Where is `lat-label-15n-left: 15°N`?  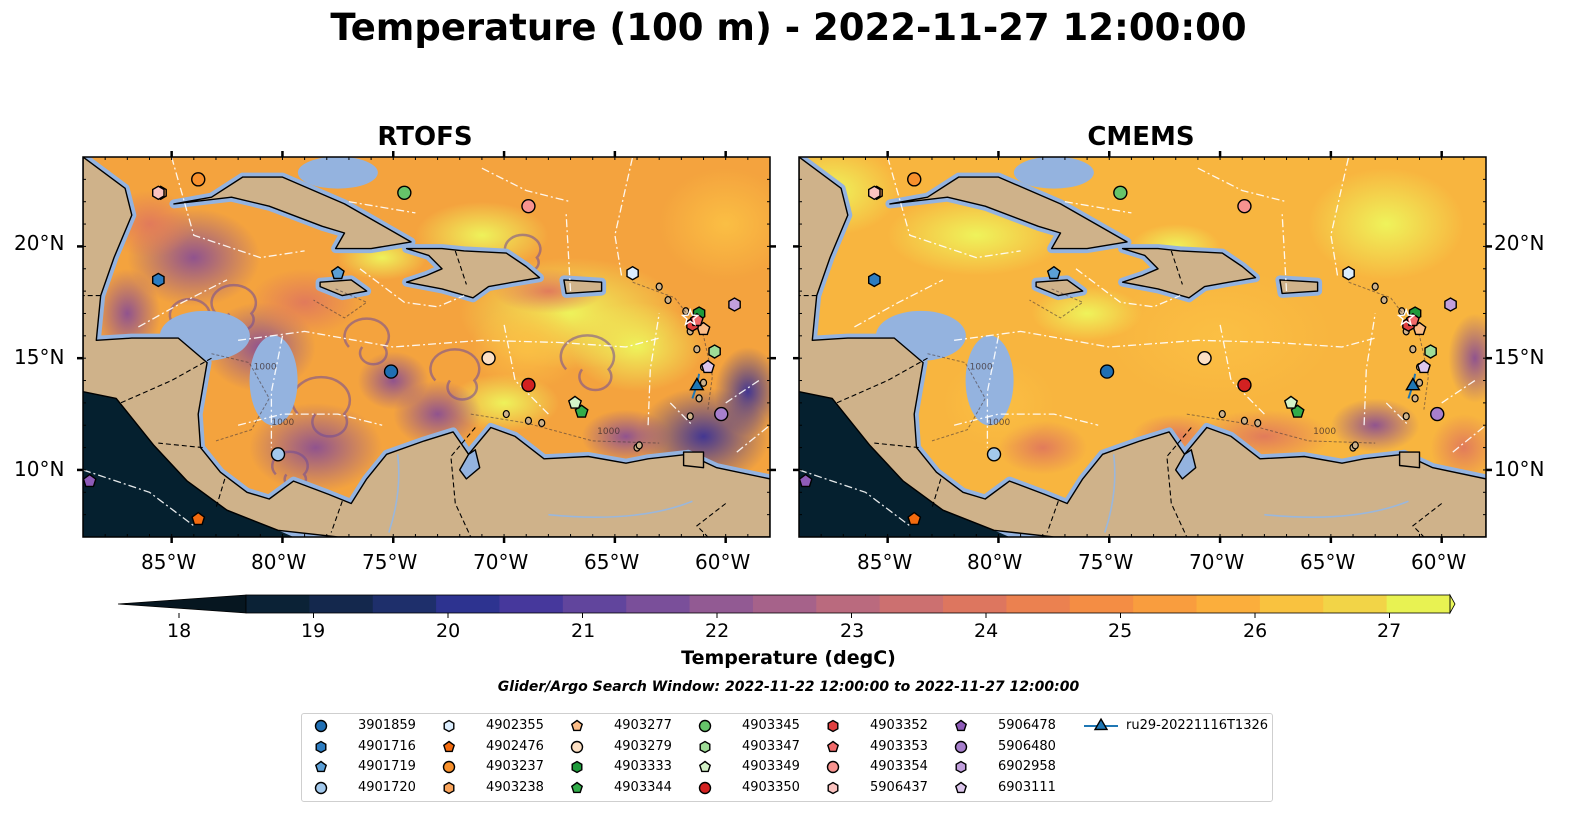 lat-label-15n-left: 15°N is located at coordinates (39, 357).